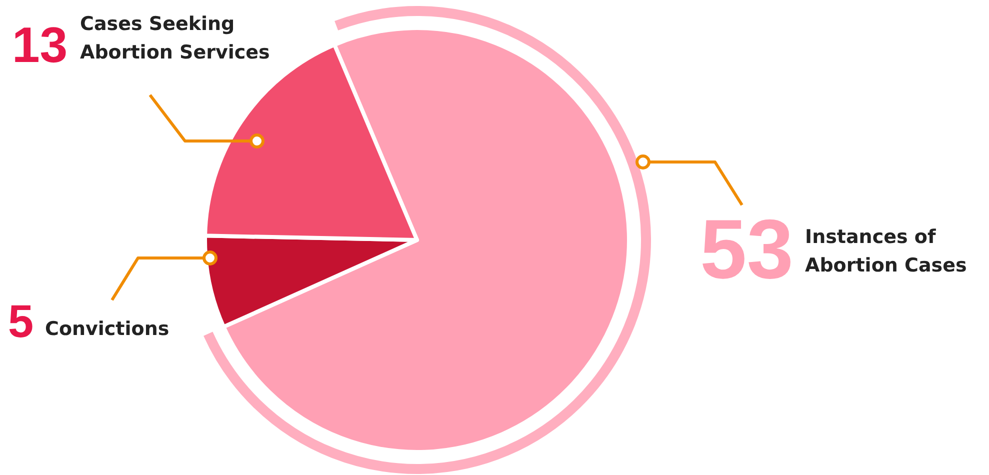 This screenshot has height=475, width=989. I want to click on slice-label: Cases Seeking Abortion Services, so click(175, 38).